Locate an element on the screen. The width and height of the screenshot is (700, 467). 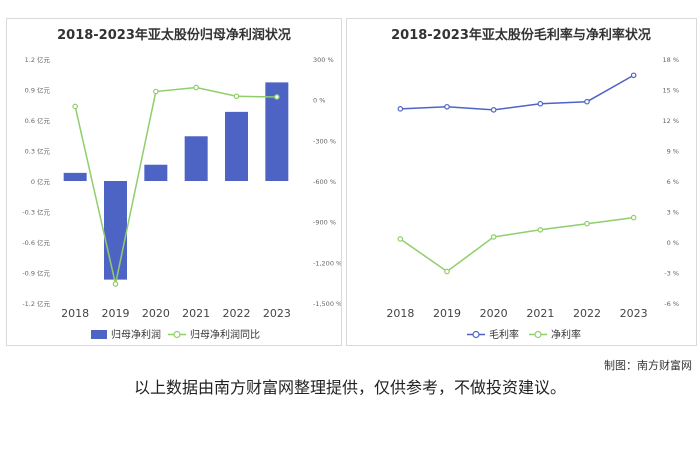
y-right-tick-label: -1,200 % is located at coordinates (327, 263).